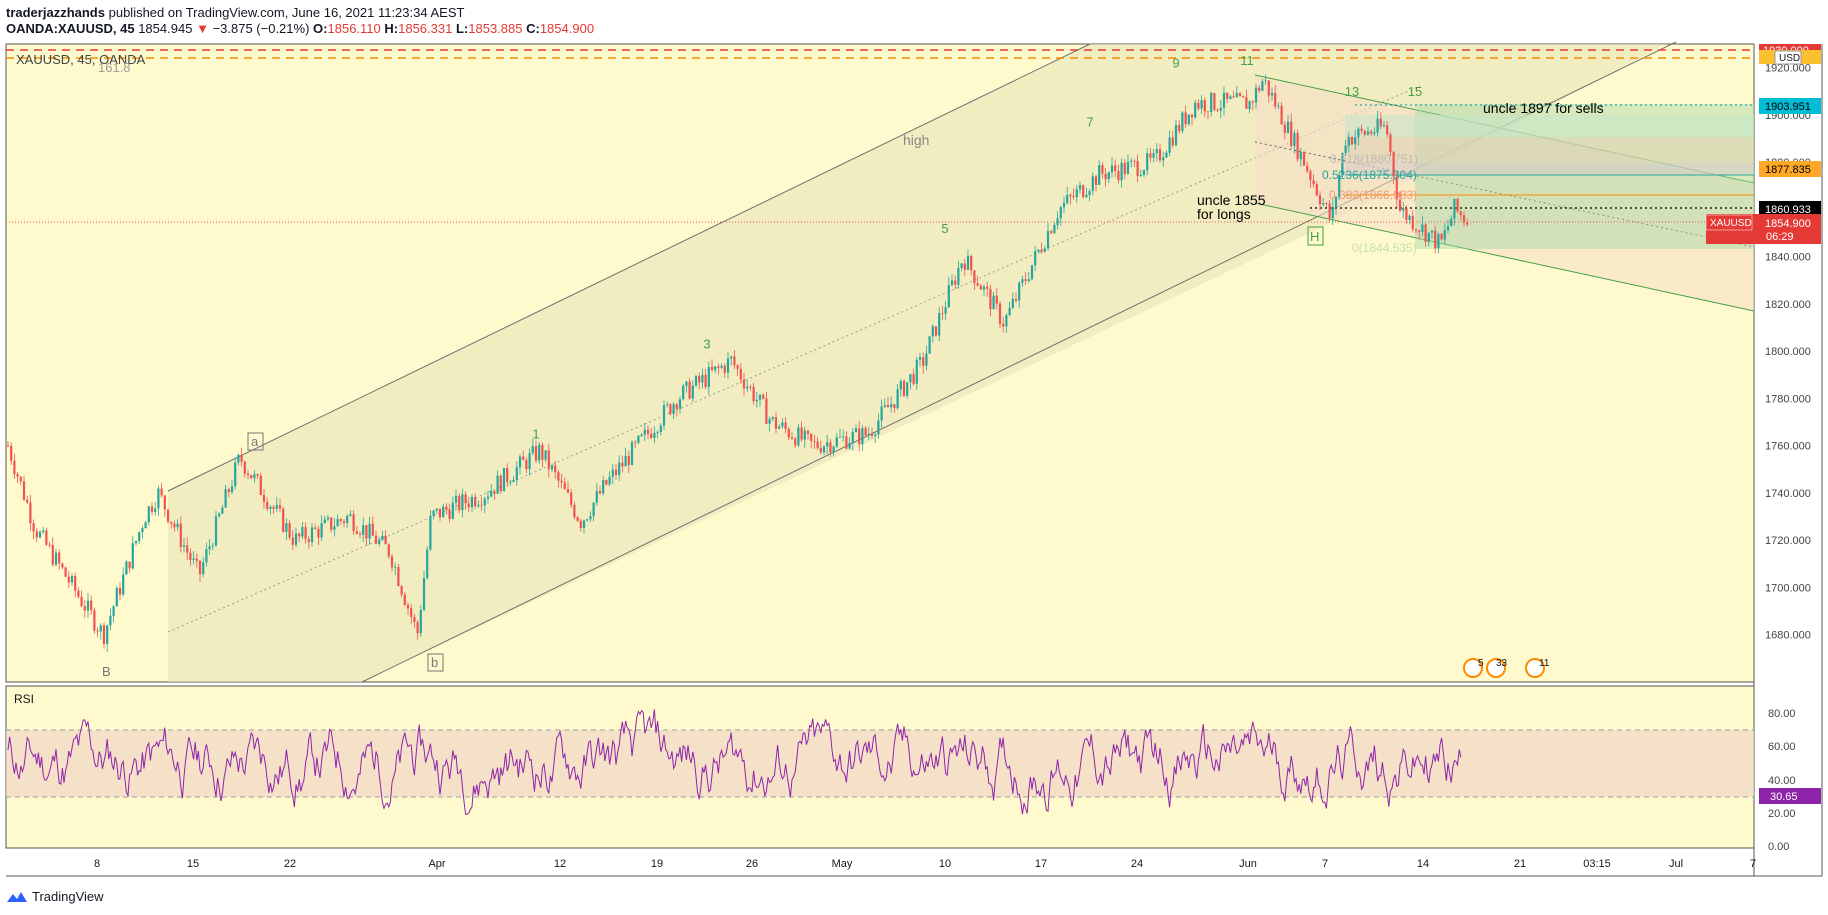 The image size is (1828, 915). Describe the element at coordinates (1089, 122) in the screenshot. I see `wave-label: 7` at that location.